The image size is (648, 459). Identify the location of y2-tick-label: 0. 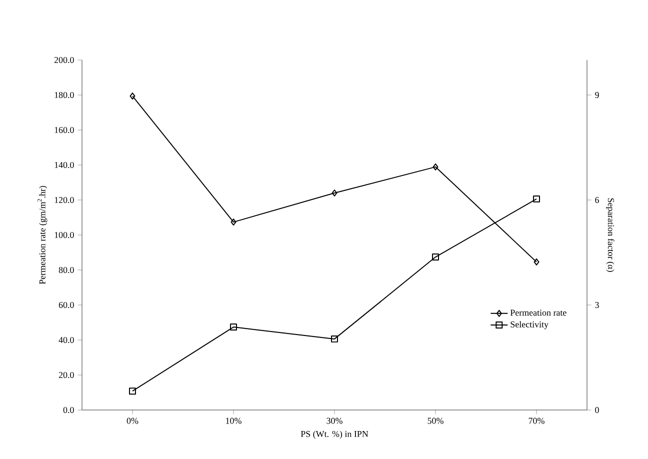
(597, 410).